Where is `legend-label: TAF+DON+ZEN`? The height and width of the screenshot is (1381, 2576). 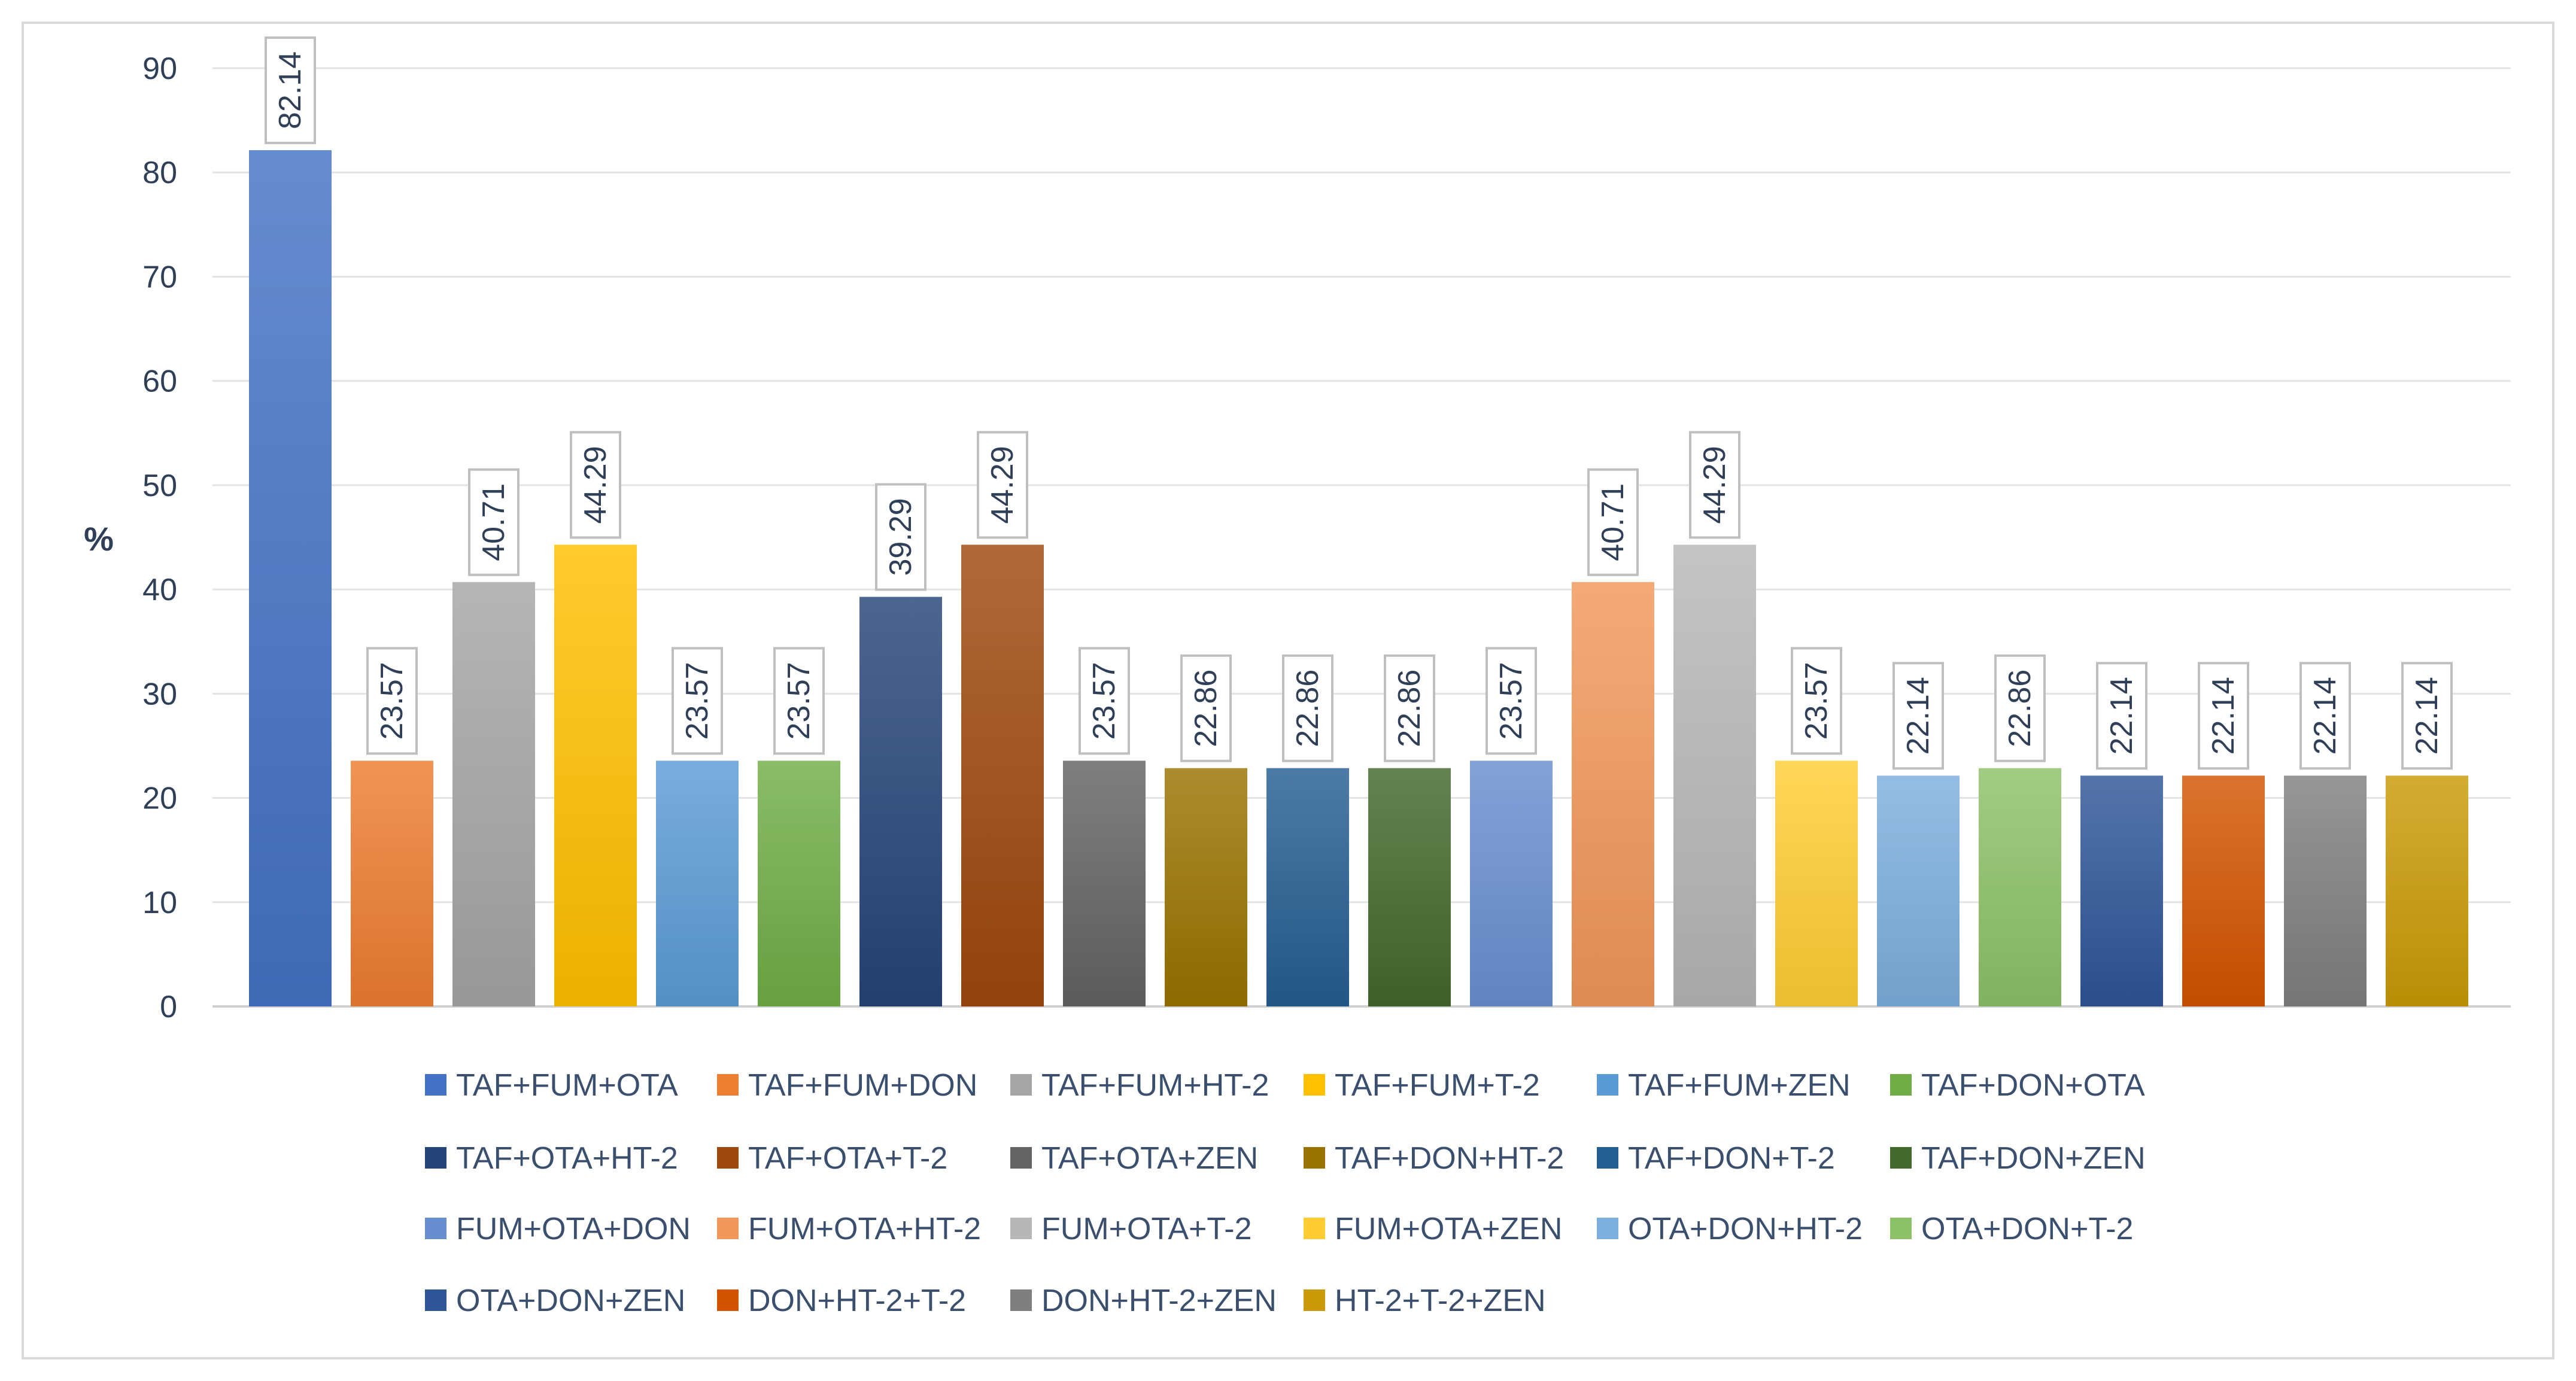
legend-label: TAF+DON+ZEN is located at coordinates (2033, 1158).